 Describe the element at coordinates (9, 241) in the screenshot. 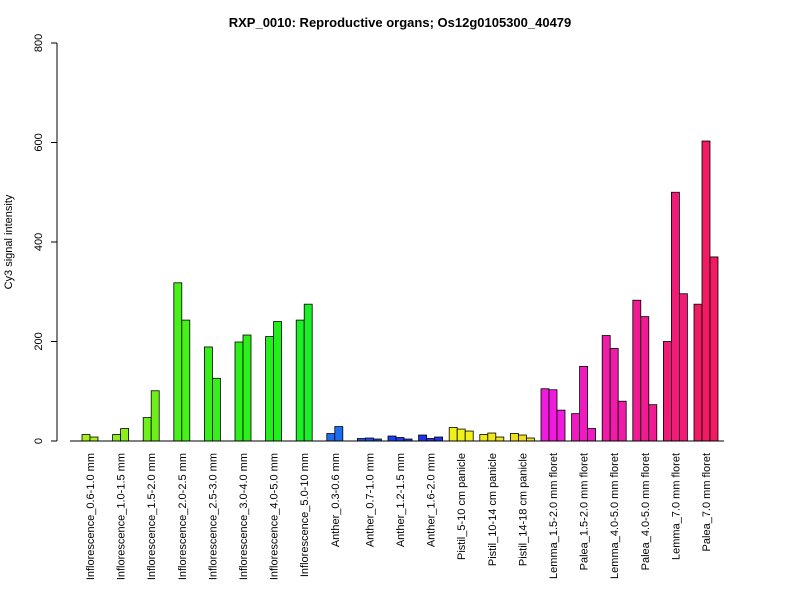

I see `y-axis-label: Cy3 signal intensity` at that location.